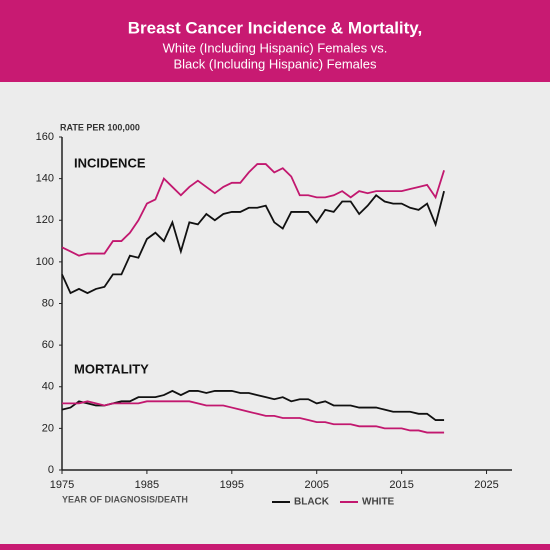 The image size is (550, 550). What do you see at coordinates (401, 485) in the screenshot?
I see `x-tick-label: 2015` at bounding box center [401, 485].